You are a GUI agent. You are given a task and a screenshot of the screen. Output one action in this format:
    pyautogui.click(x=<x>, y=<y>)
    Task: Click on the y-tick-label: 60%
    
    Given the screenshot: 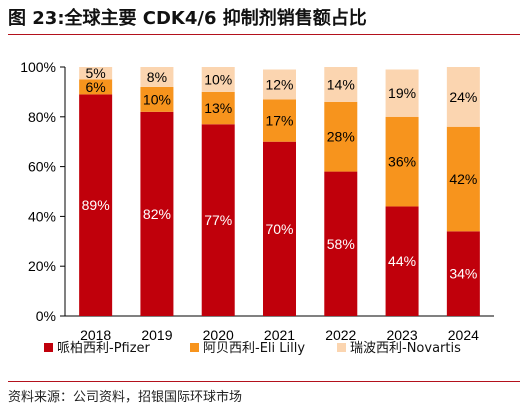 What is the action you would take?
    pyautogui.click(x=42, y=167)
    